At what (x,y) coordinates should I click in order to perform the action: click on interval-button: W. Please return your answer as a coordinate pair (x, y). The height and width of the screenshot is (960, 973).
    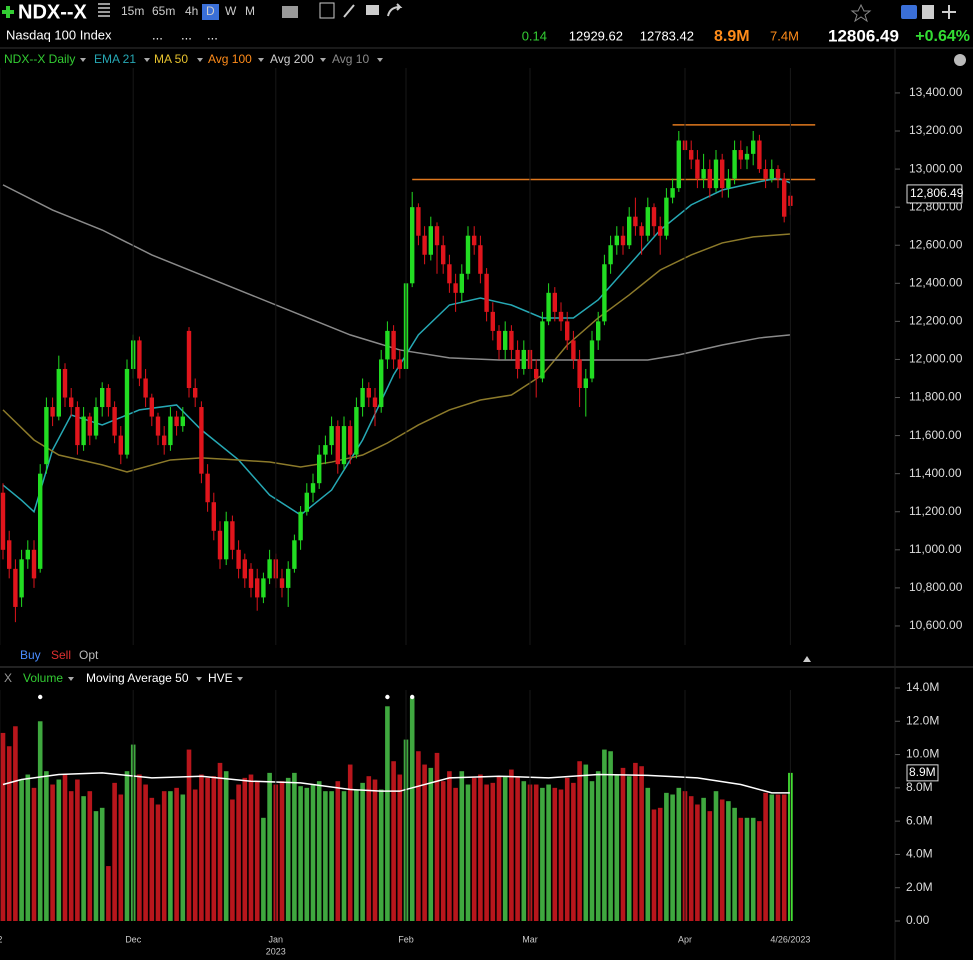
    Looking at the image, I should click on (231, 11).